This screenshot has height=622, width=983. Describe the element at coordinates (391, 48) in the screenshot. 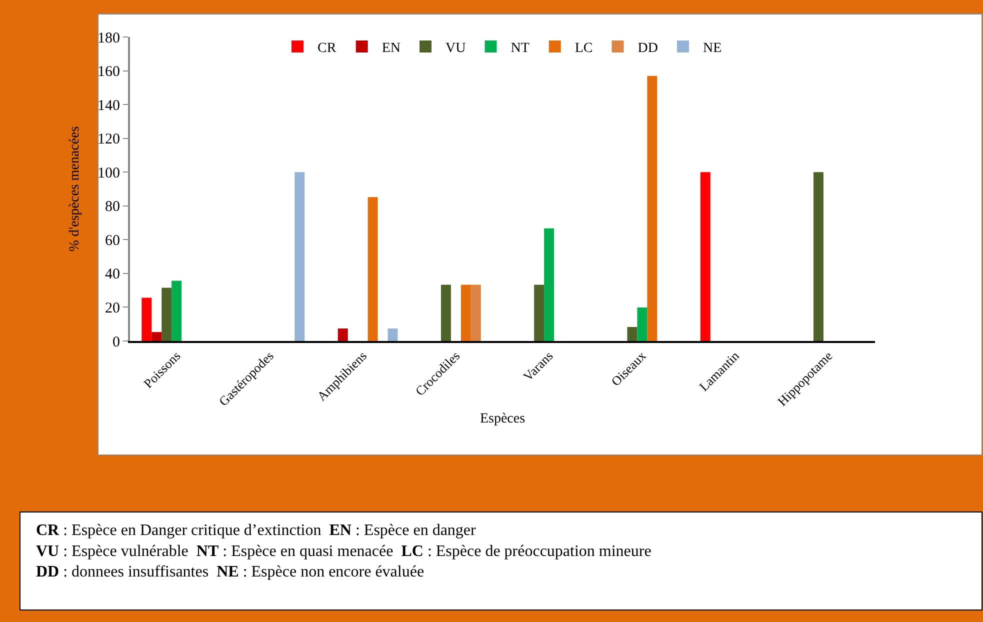

I see `legend-label: EN` at that location.